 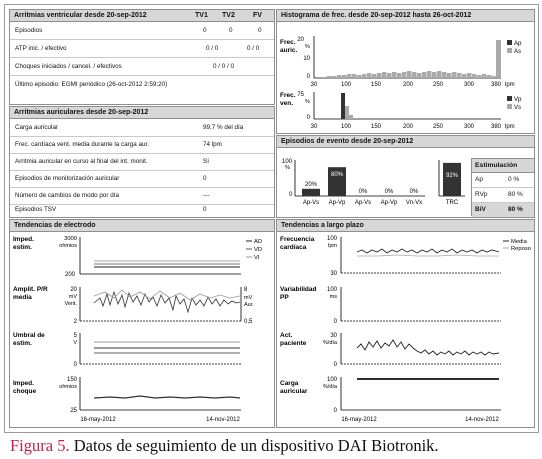 I want to click on cell-value: 74 lpm, so click(x=212, y=144).